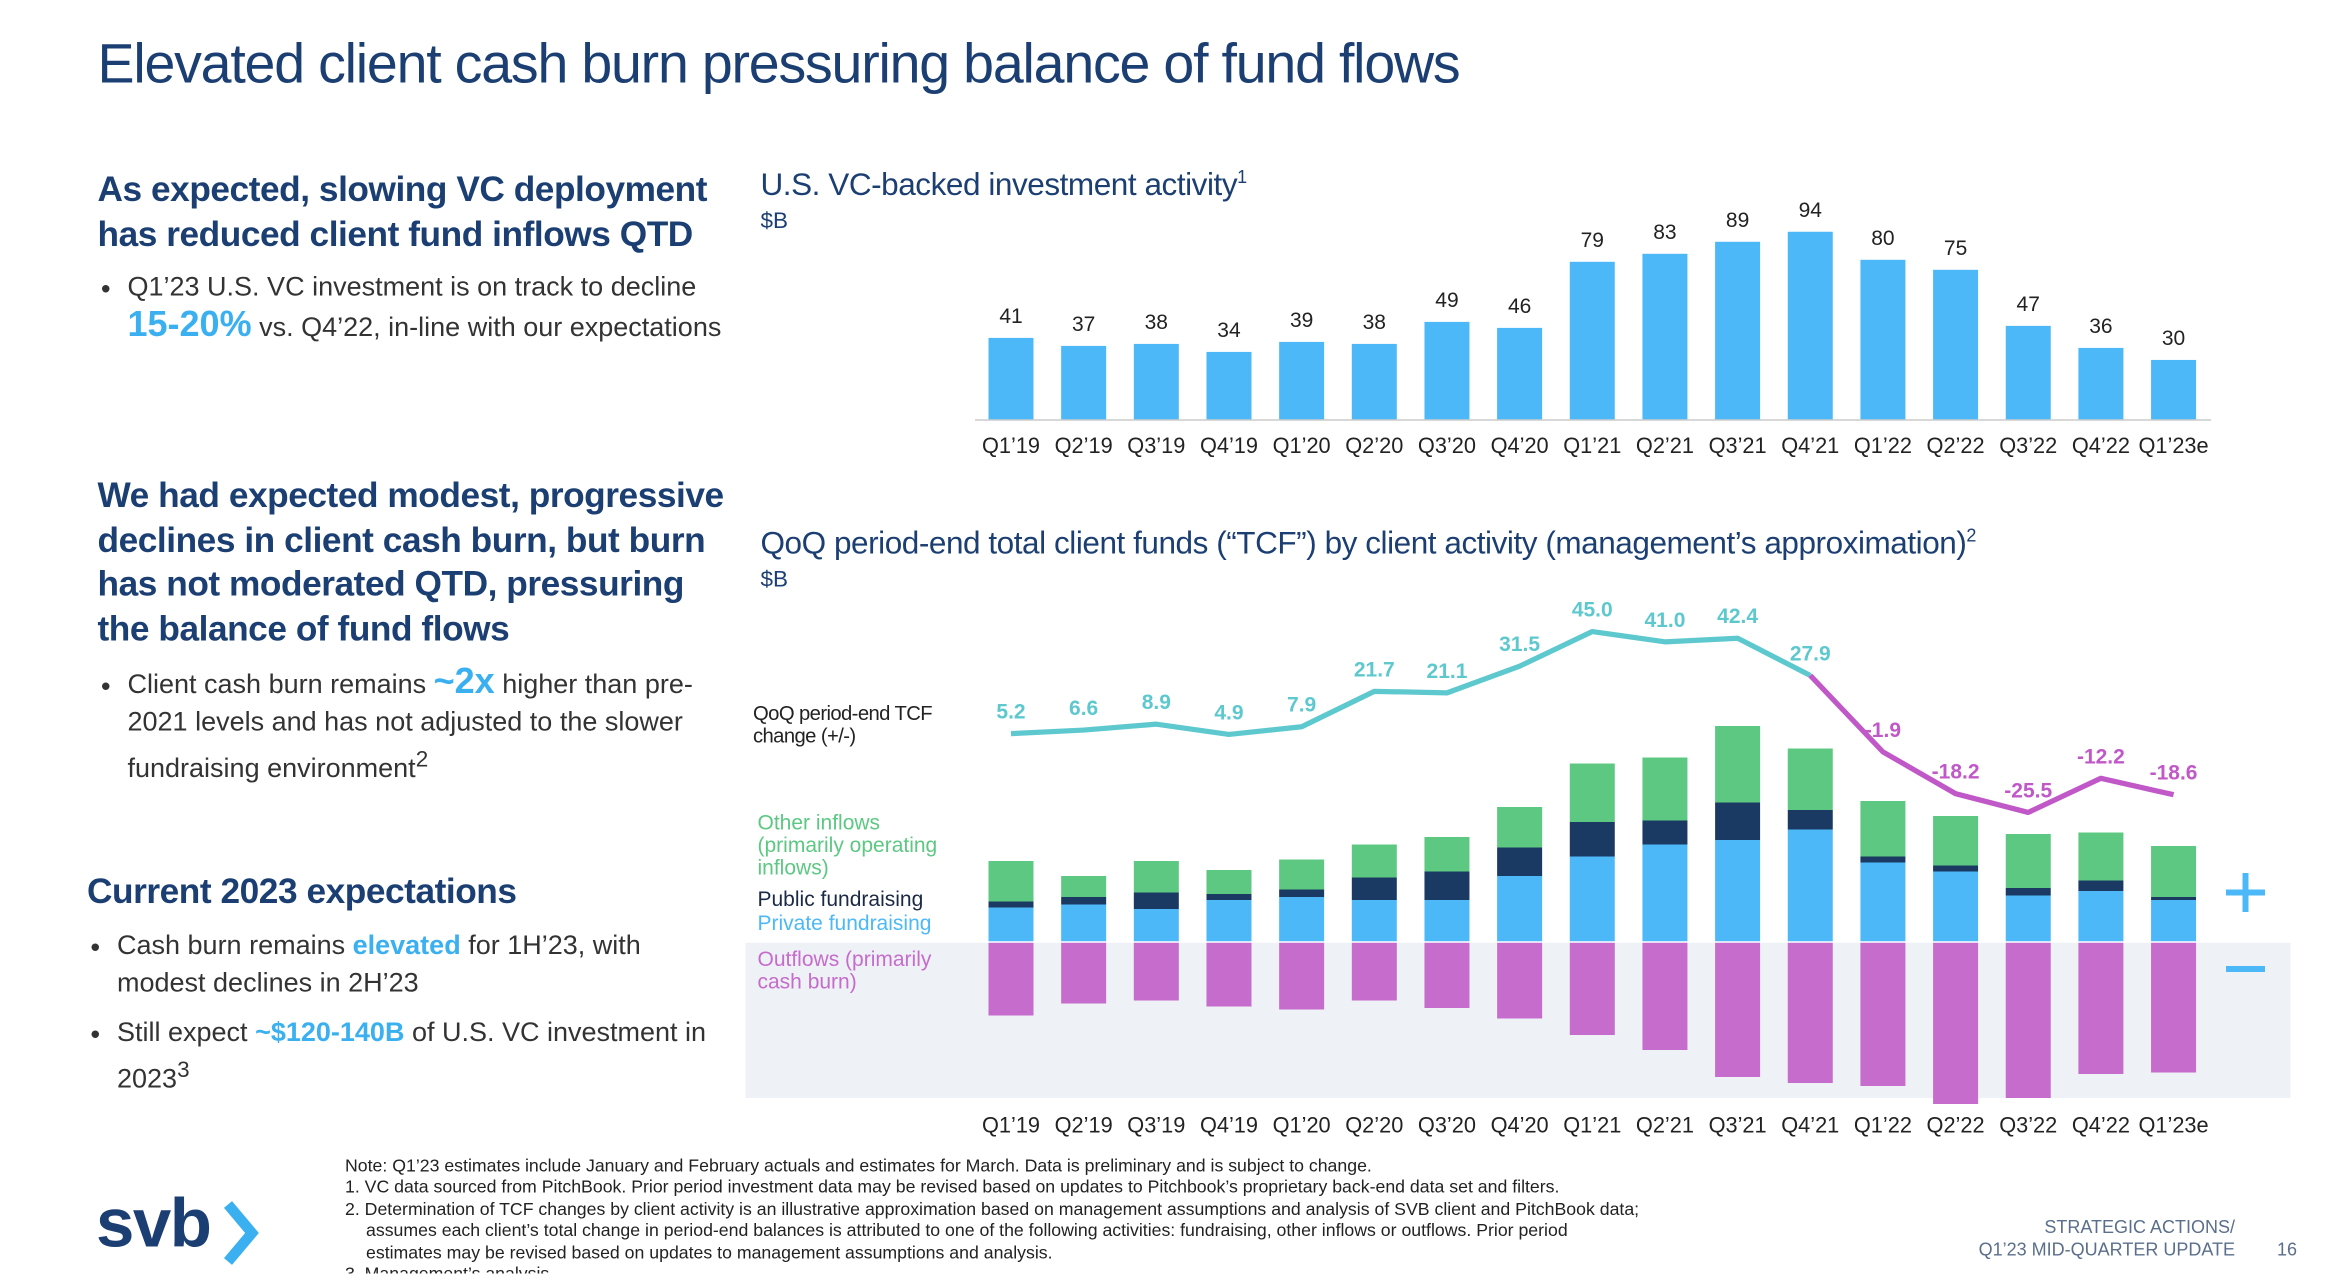  Describe the element at coordinates (1083, 708) in the screenshot. I see `line-value-label: 6.6` at that location.